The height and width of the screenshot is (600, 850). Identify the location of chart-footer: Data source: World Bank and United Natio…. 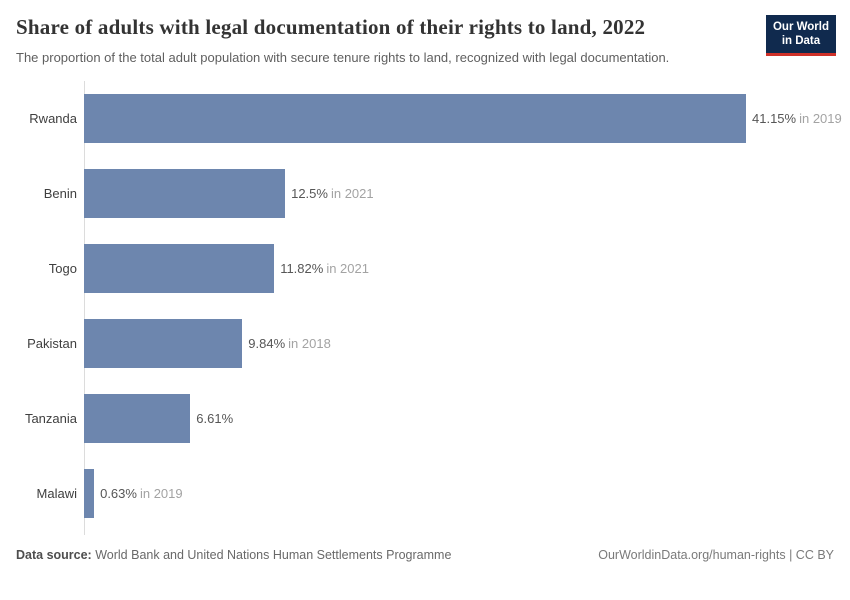
(425, 555).